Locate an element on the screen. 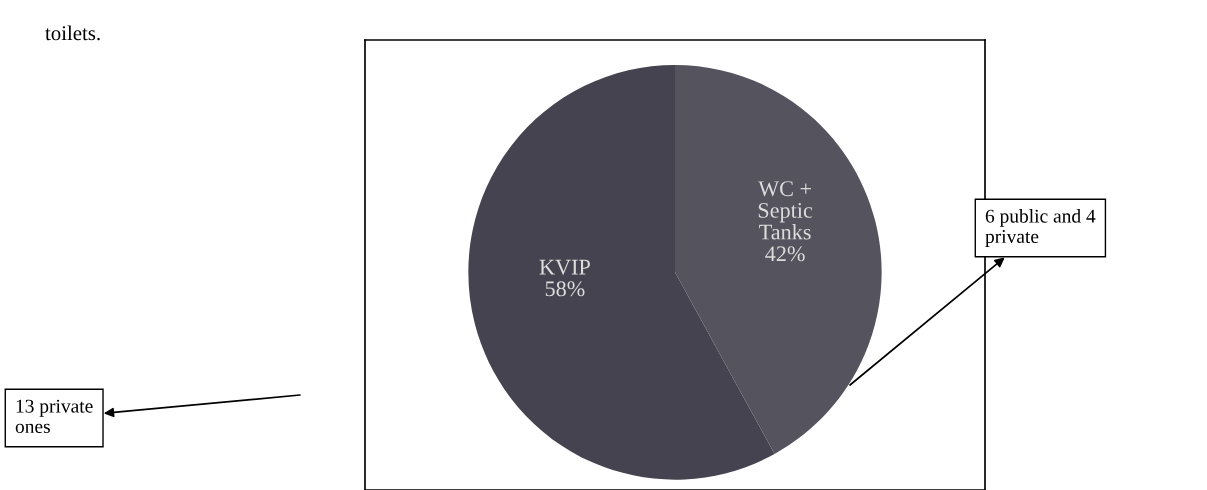 Image resolution: width=1207 pixels, height=490 pixels. text: toilets. is located at coordinates (72, 33).